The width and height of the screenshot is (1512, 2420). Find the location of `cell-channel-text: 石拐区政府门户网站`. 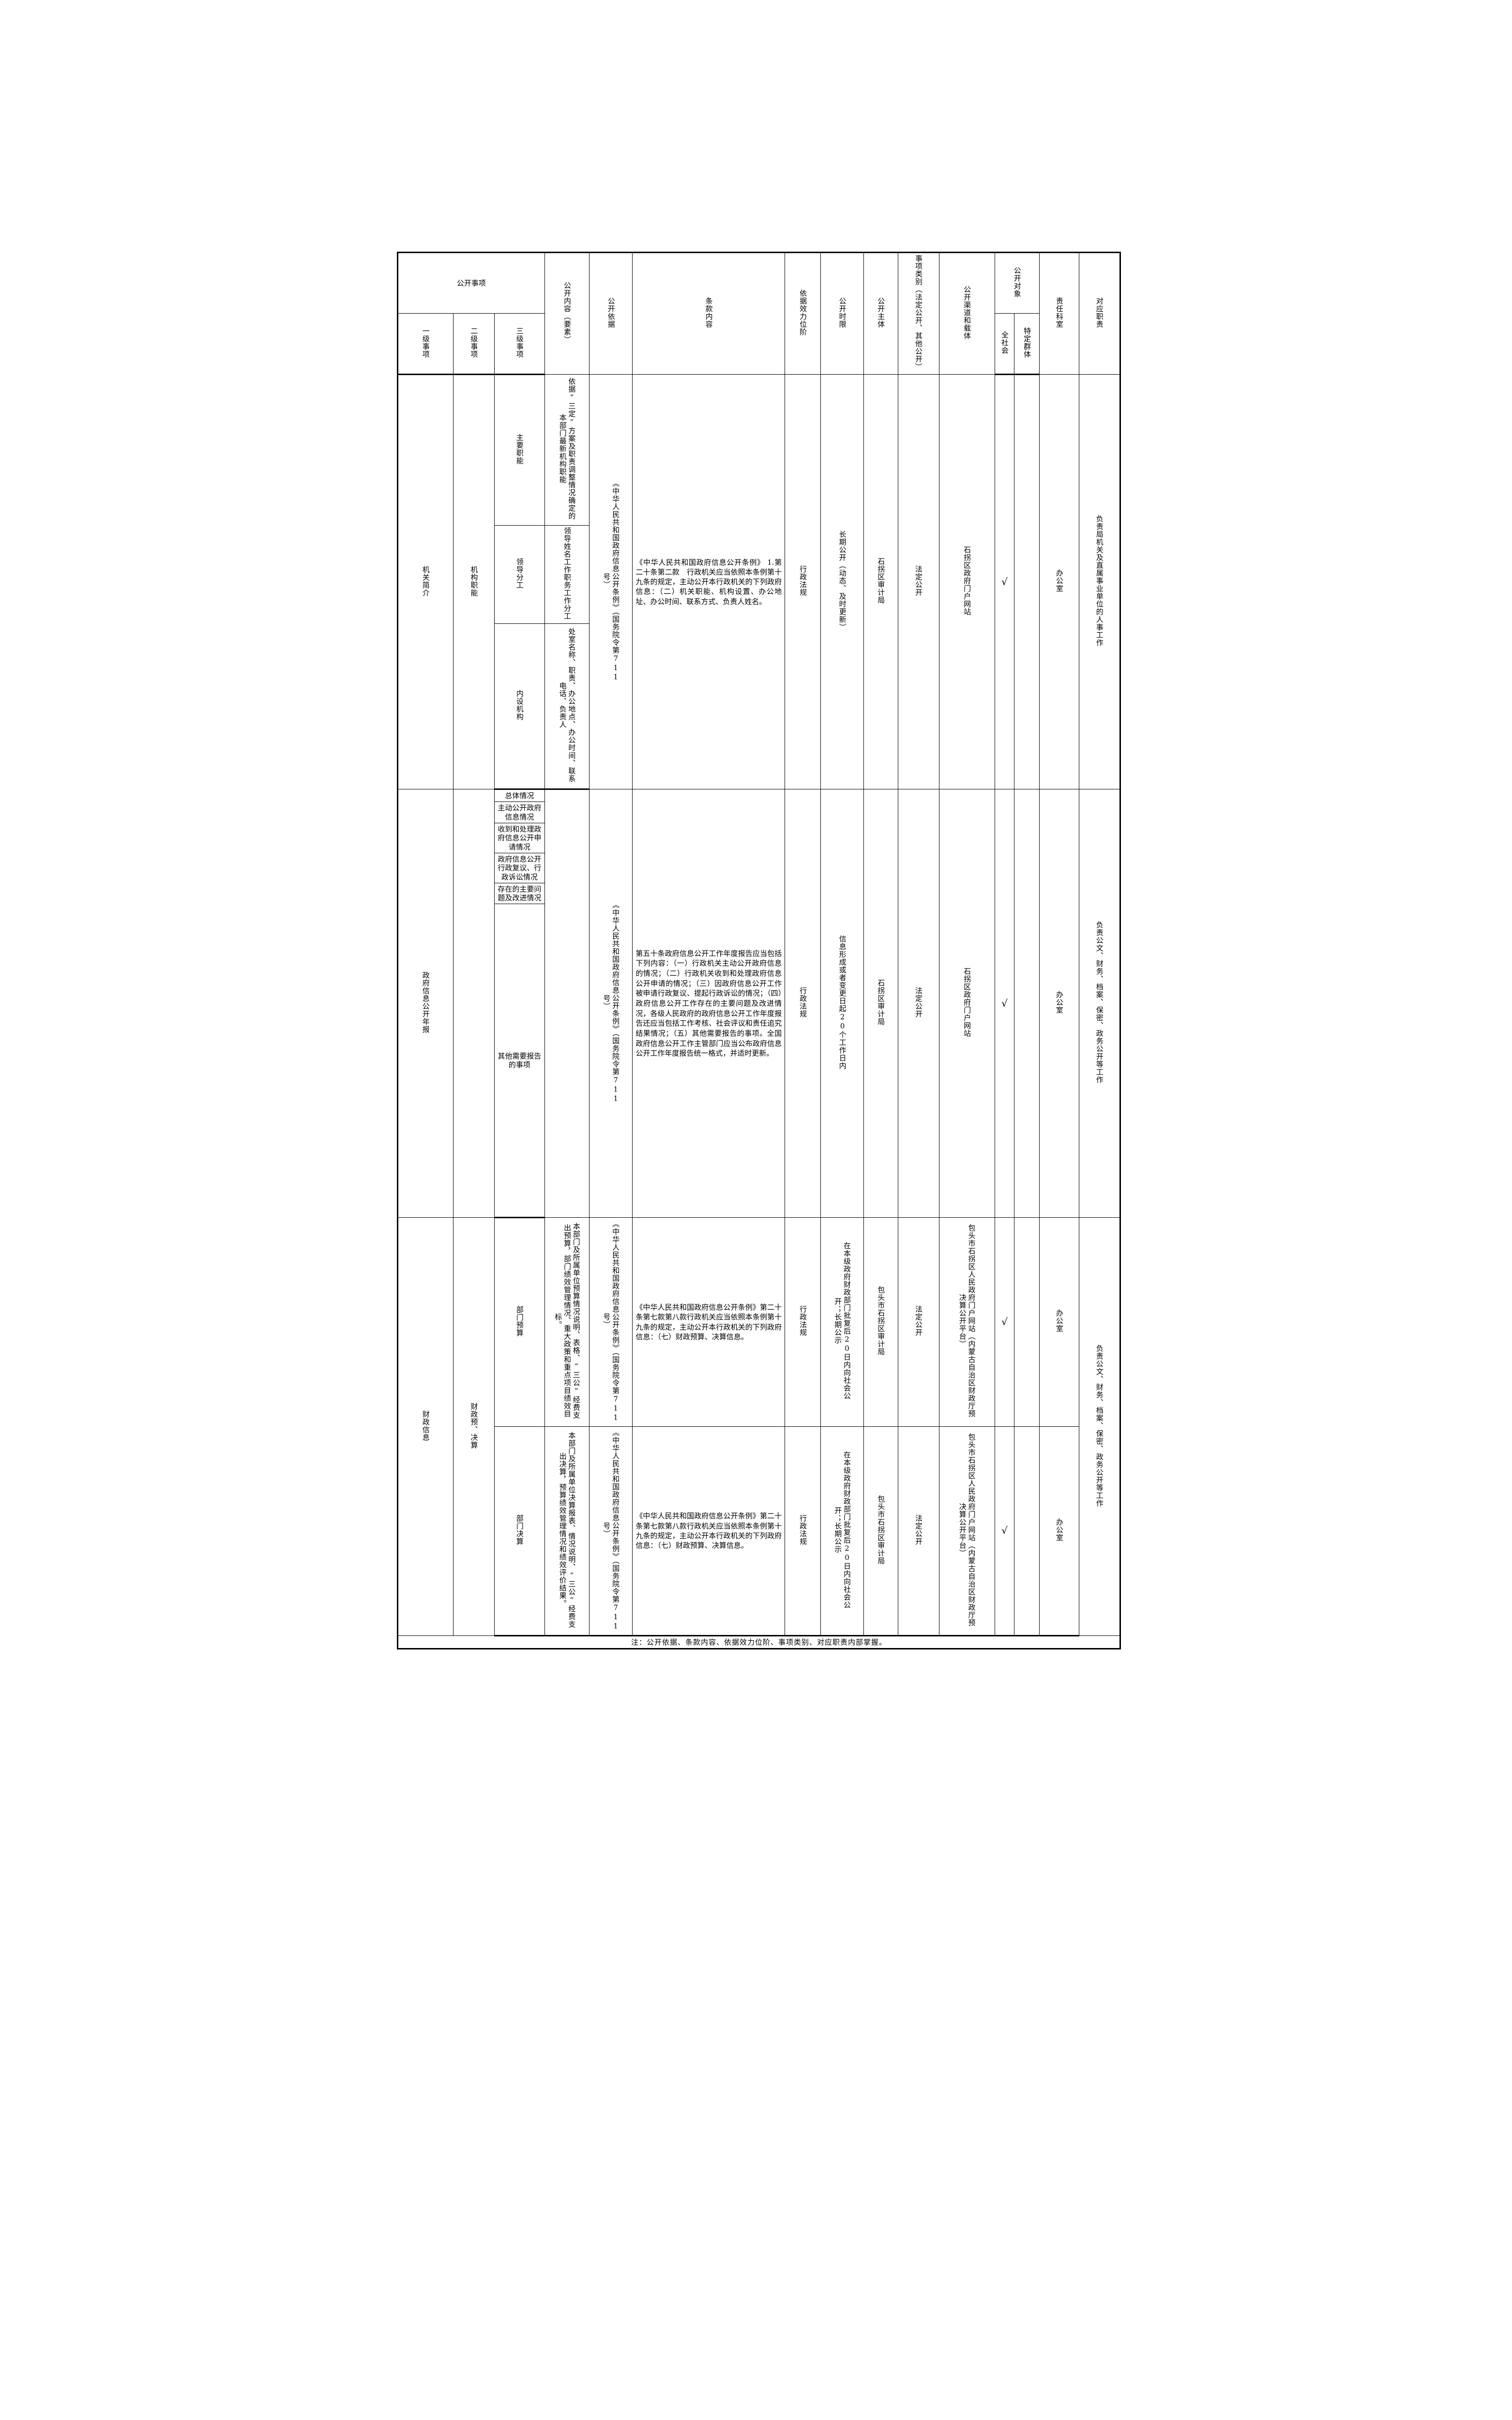

cell-channel-text: 石拐区政府门户网站 is located at coordinates (967, 1003).